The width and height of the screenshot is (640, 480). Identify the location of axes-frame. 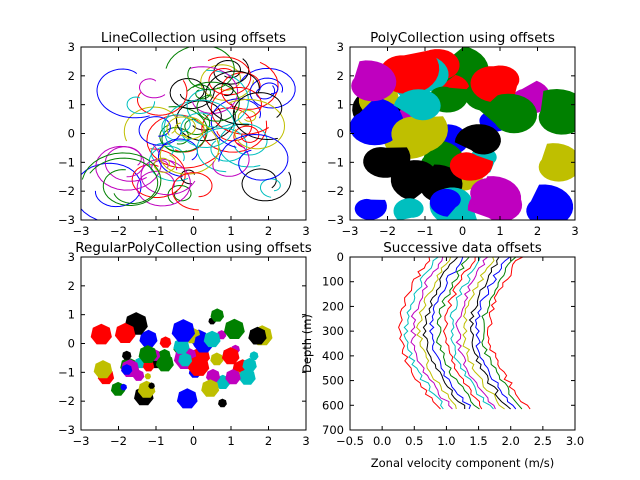
(462, 343).